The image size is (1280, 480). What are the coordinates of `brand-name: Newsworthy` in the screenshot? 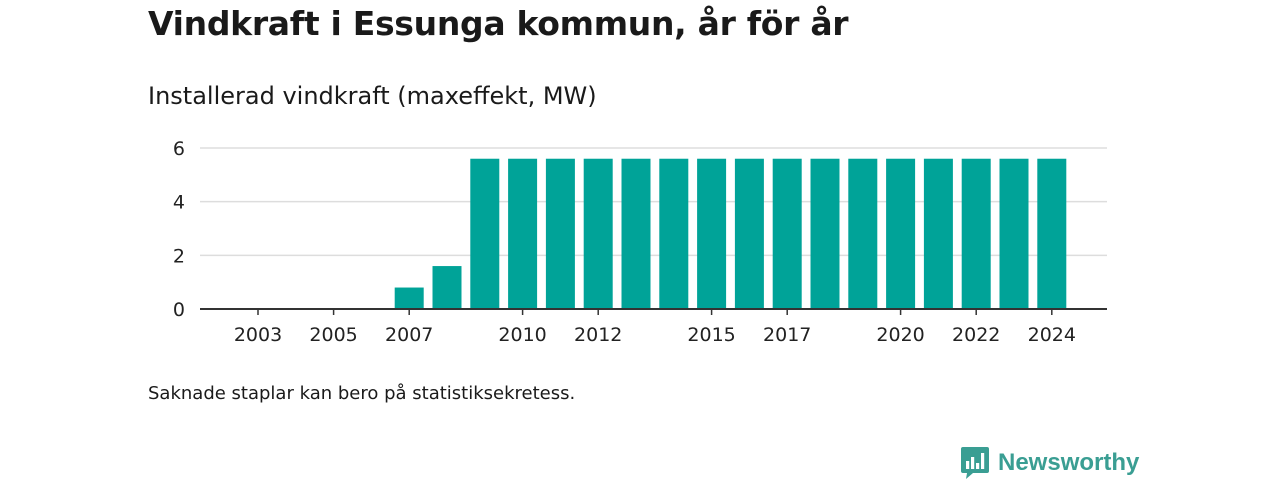 It's located at (1069, 462).